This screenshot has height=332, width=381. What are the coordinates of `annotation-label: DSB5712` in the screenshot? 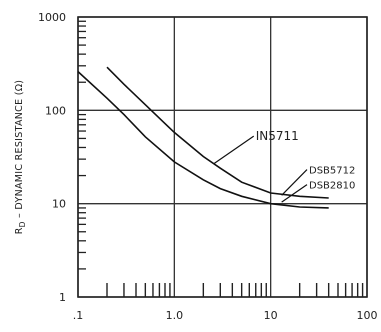 It's located at (332, 171).